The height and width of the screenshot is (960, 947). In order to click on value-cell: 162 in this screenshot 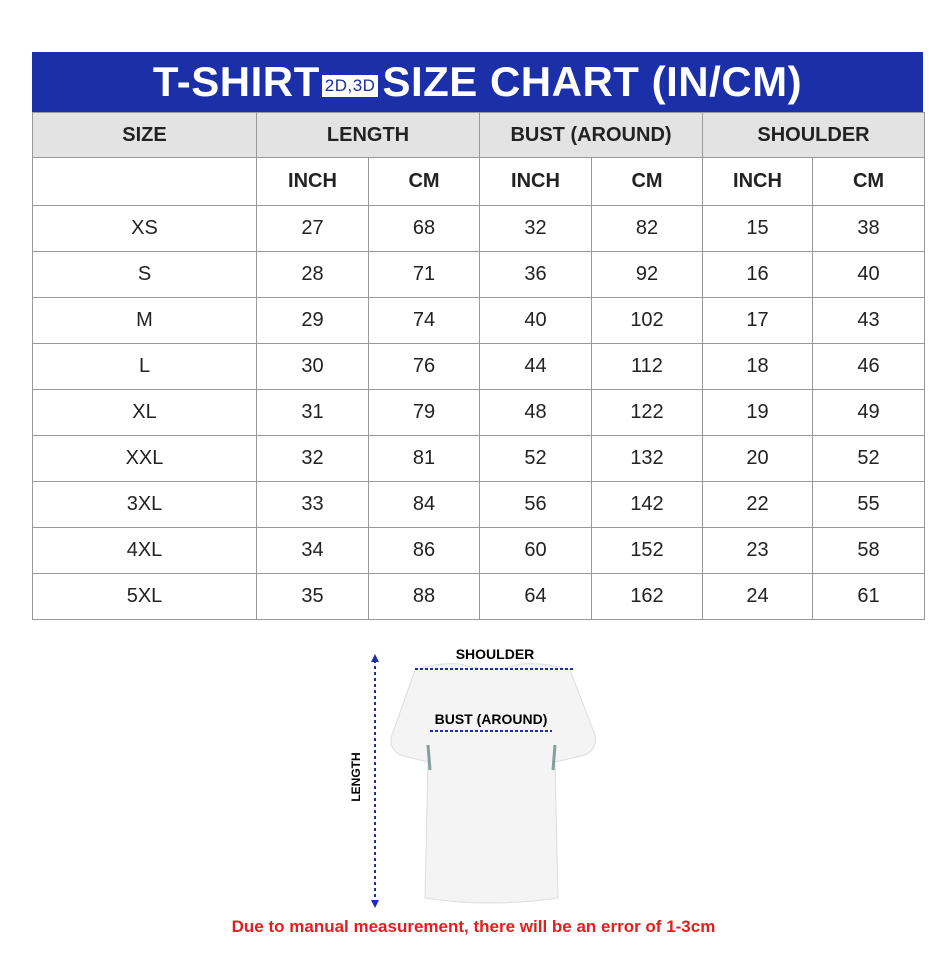, I will do `click(647, 596)`.